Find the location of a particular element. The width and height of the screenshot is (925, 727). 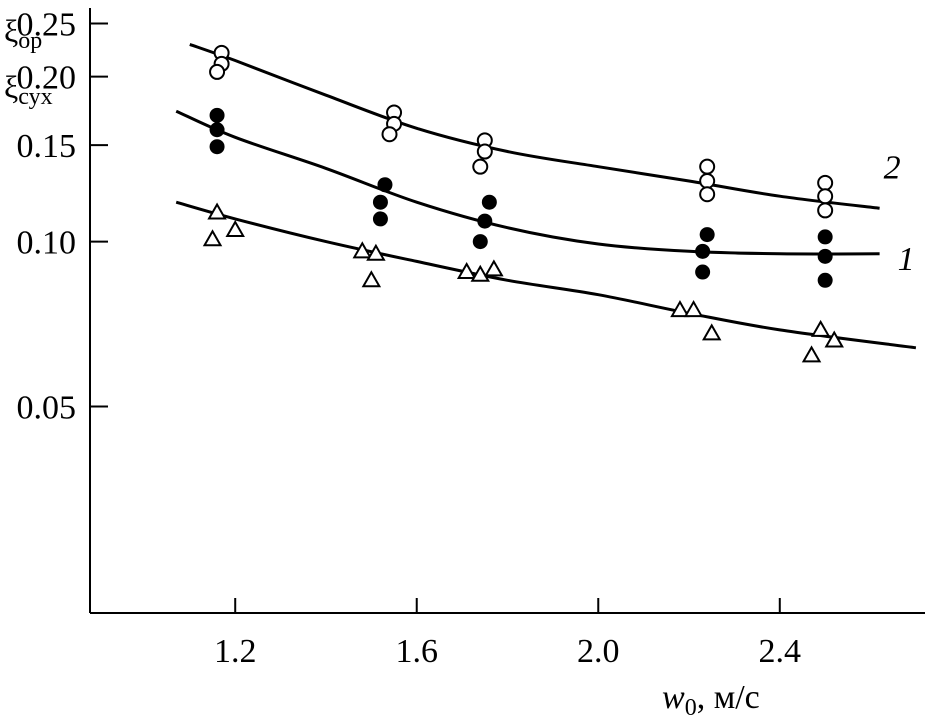

x-tick-label: 2.0 is located at coordinates (598, 651).